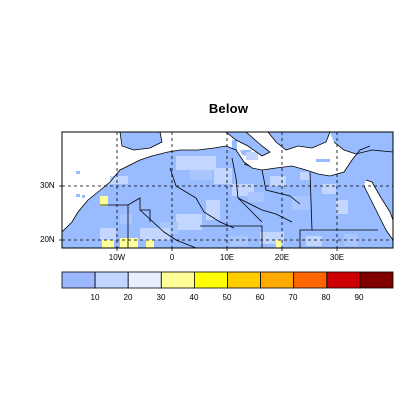 The image size is (413, 413). Describe the element at coordinates (128, 297) in the screenshot. I see `colorbar-label: 20` at that location.